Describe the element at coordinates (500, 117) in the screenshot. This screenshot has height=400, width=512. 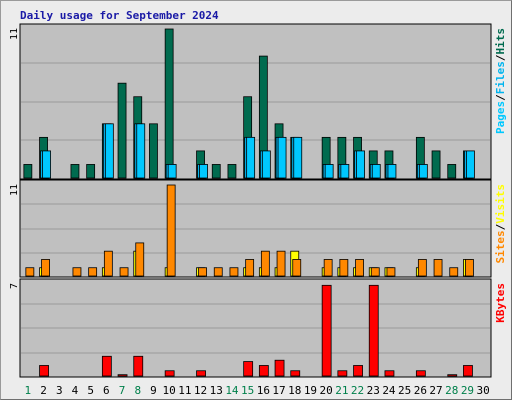
I see `series-label: Pages` at that location.